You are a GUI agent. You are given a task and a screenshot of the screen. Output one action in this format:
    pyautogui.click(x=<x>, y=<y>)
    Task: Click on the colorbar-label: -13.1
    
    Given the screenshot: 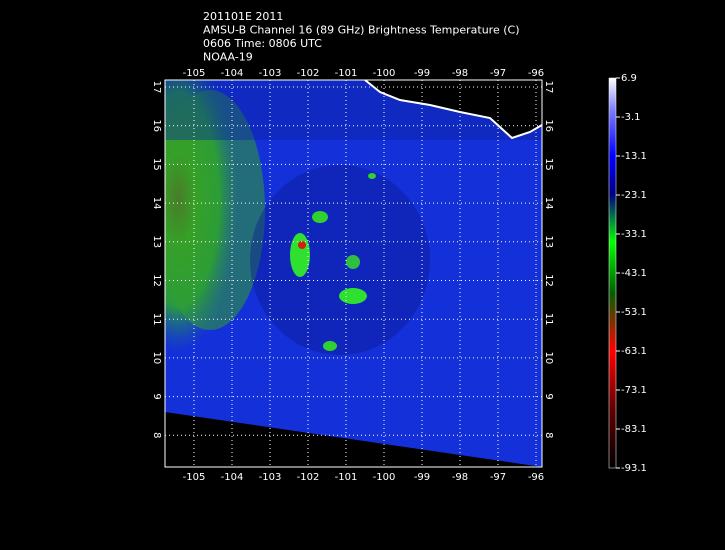 What is the action you would take?
    pyautogui.click(x=634, y=156)
    